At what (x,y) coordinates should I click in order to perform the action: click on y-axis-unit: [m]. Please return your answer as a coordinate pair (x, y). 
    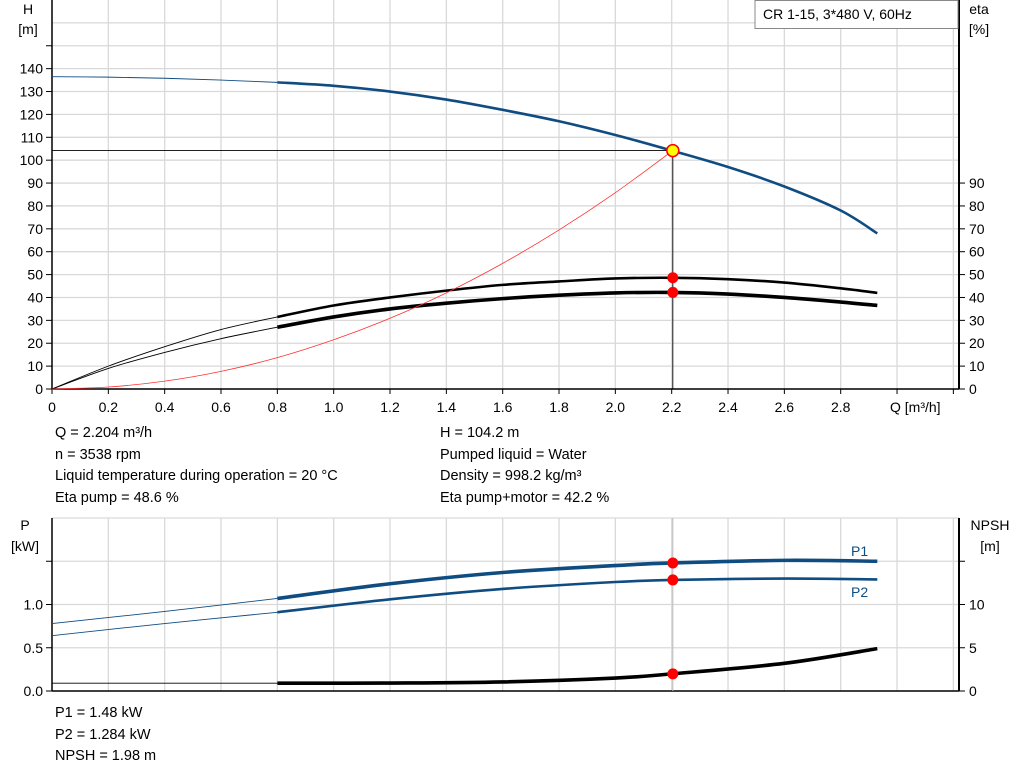
    Looking at the image, I should click on (27, 29).